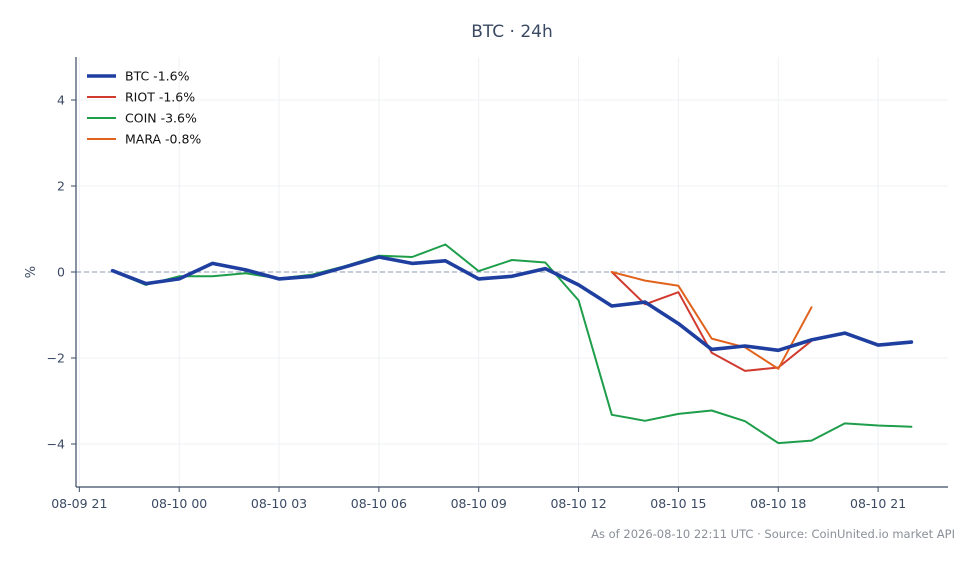 The width and height of the screenshot is (980, 564). What do you see at coordinates (79, 503) in the screenshot?
I see `x-tick-label: 08-09 21` at bounding box center [79, 503].